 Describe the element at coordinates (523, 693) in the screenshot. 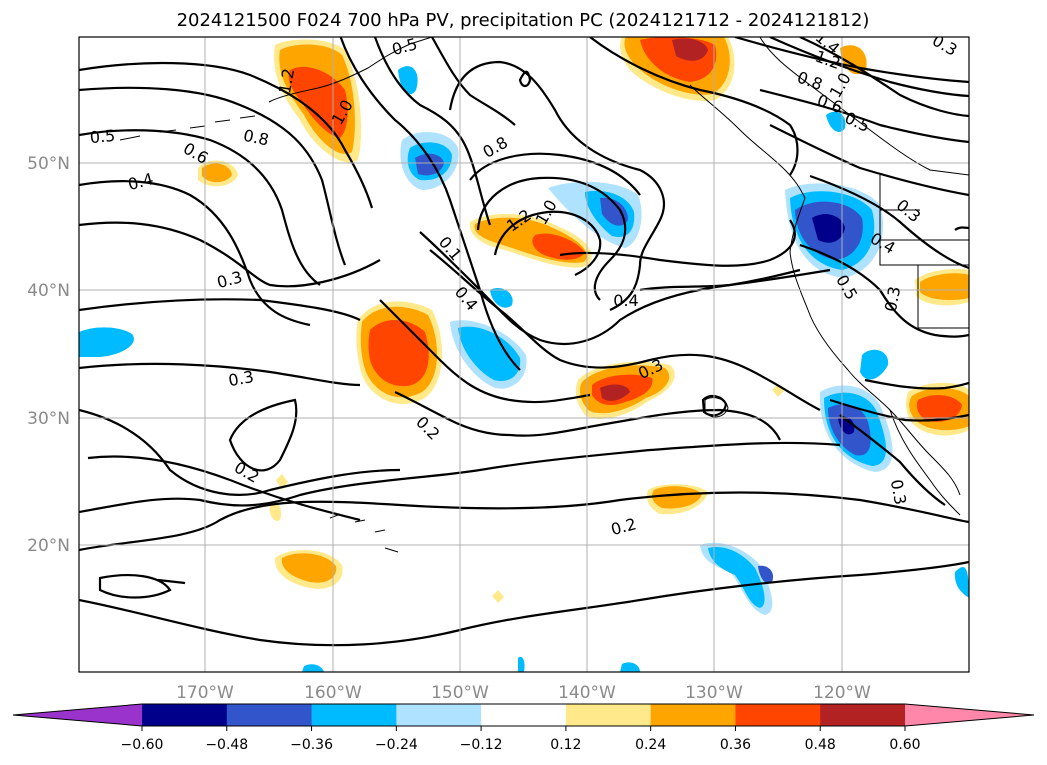

I see `longitude-labels: 170°W 160°W 150°W 140°W 130°W 120°W` at that location.